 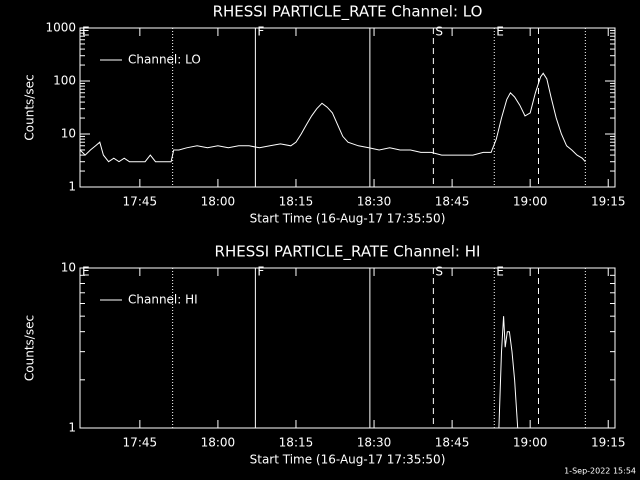 I want to click on legend-label: Channel: HI, so click(x=163, y=300).